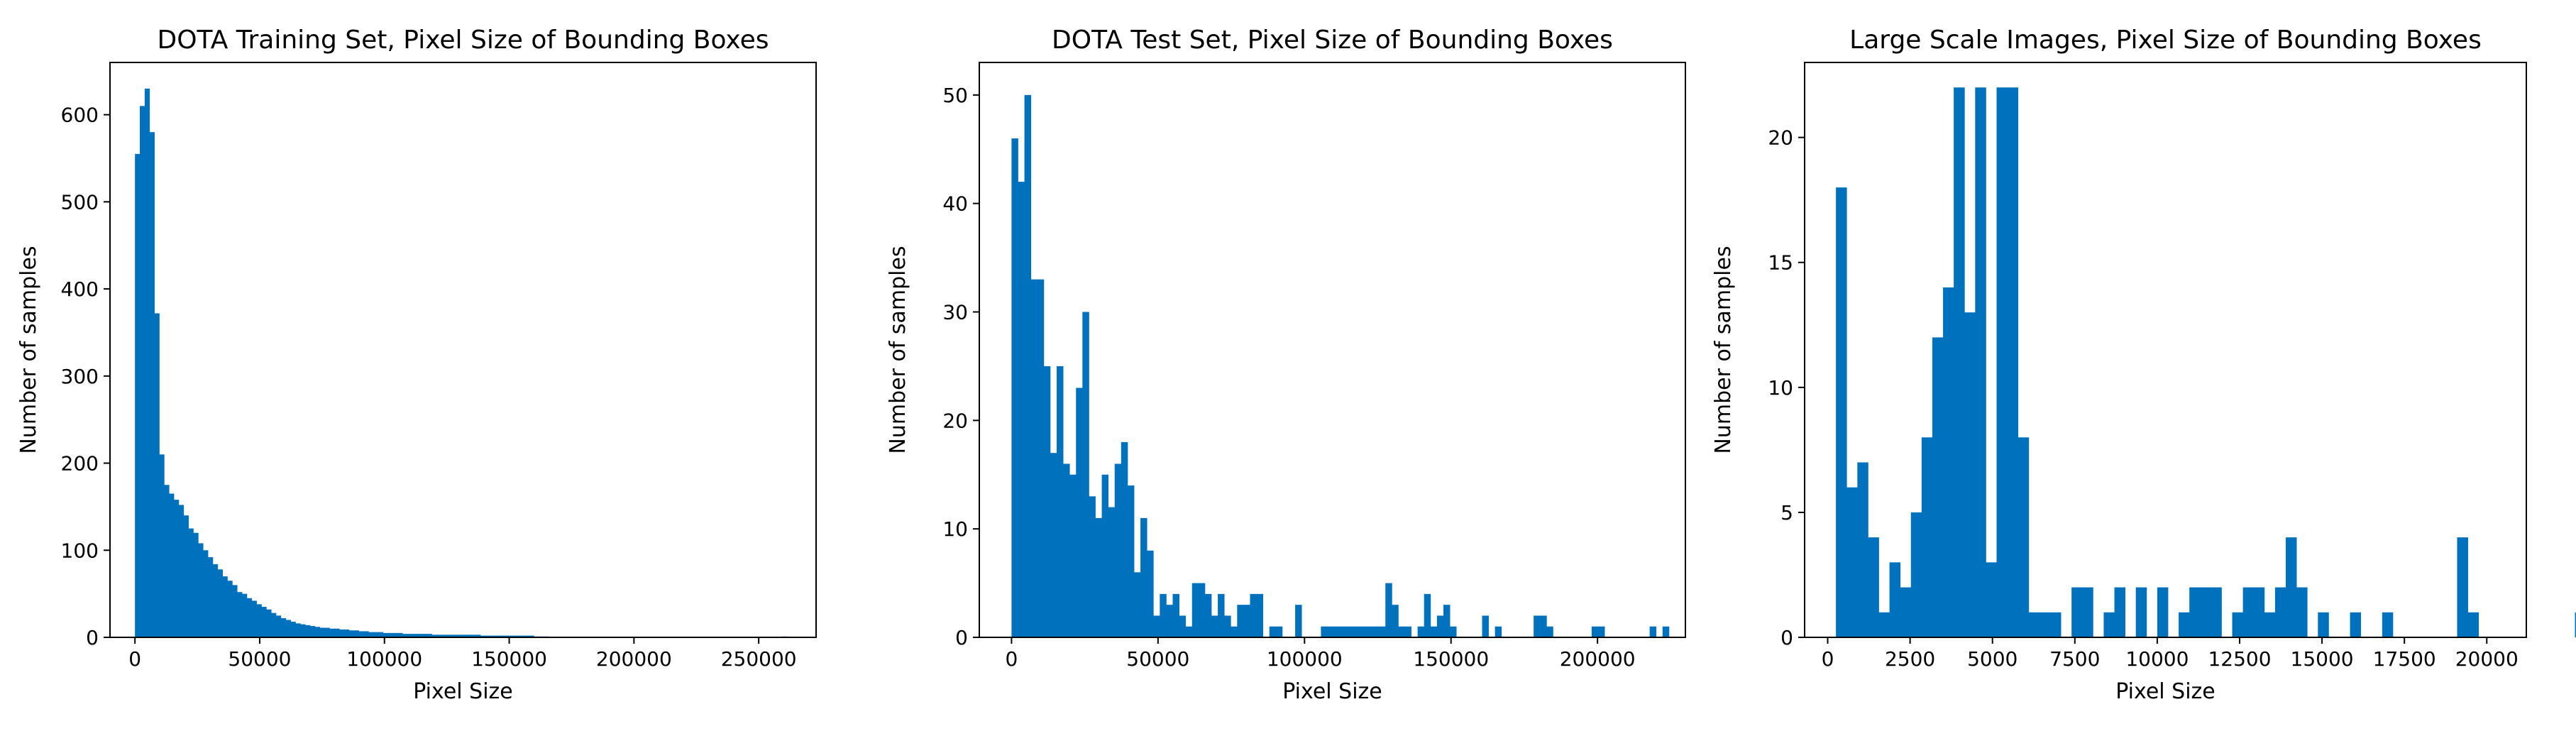  Describe the element at coordinates (1780, 388) in the screenshot. I see `y-tick-label: 10` at that location.